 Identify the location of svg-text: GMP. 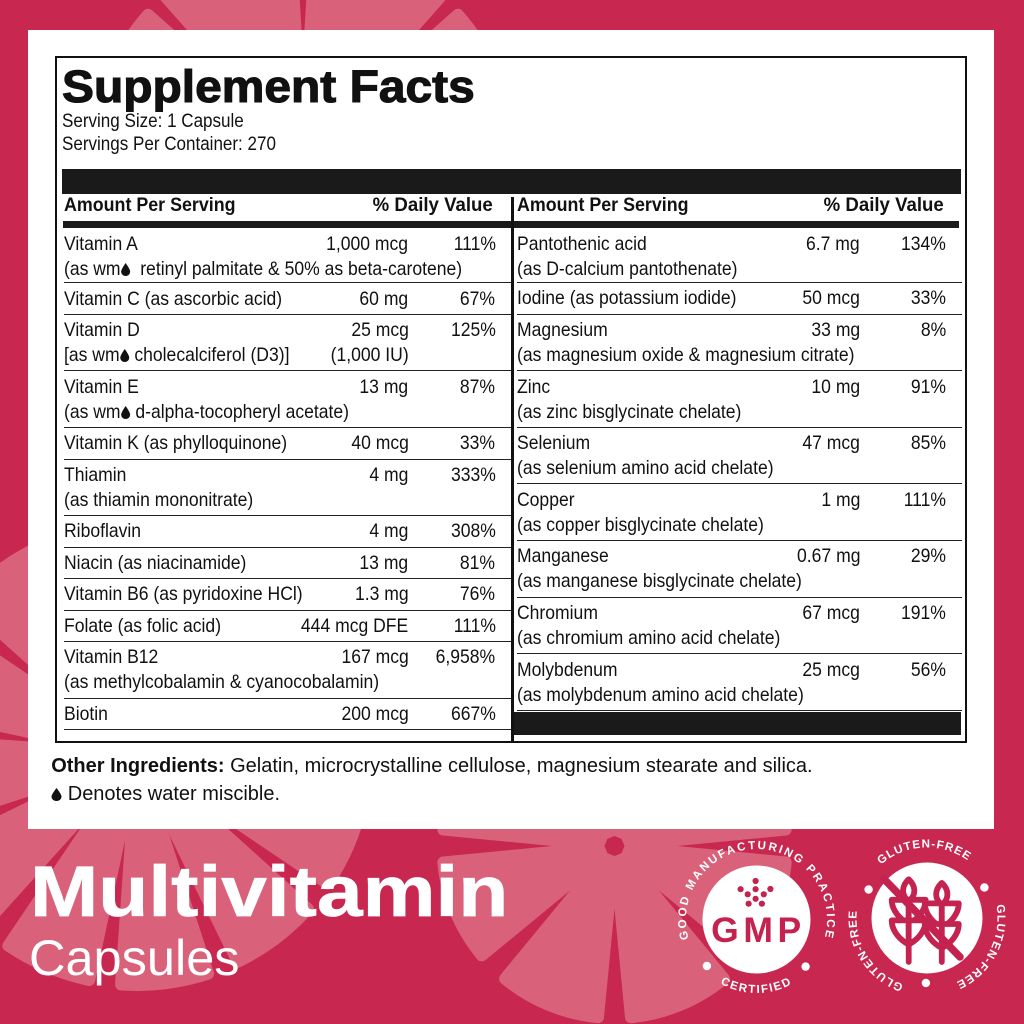
(758, 930).